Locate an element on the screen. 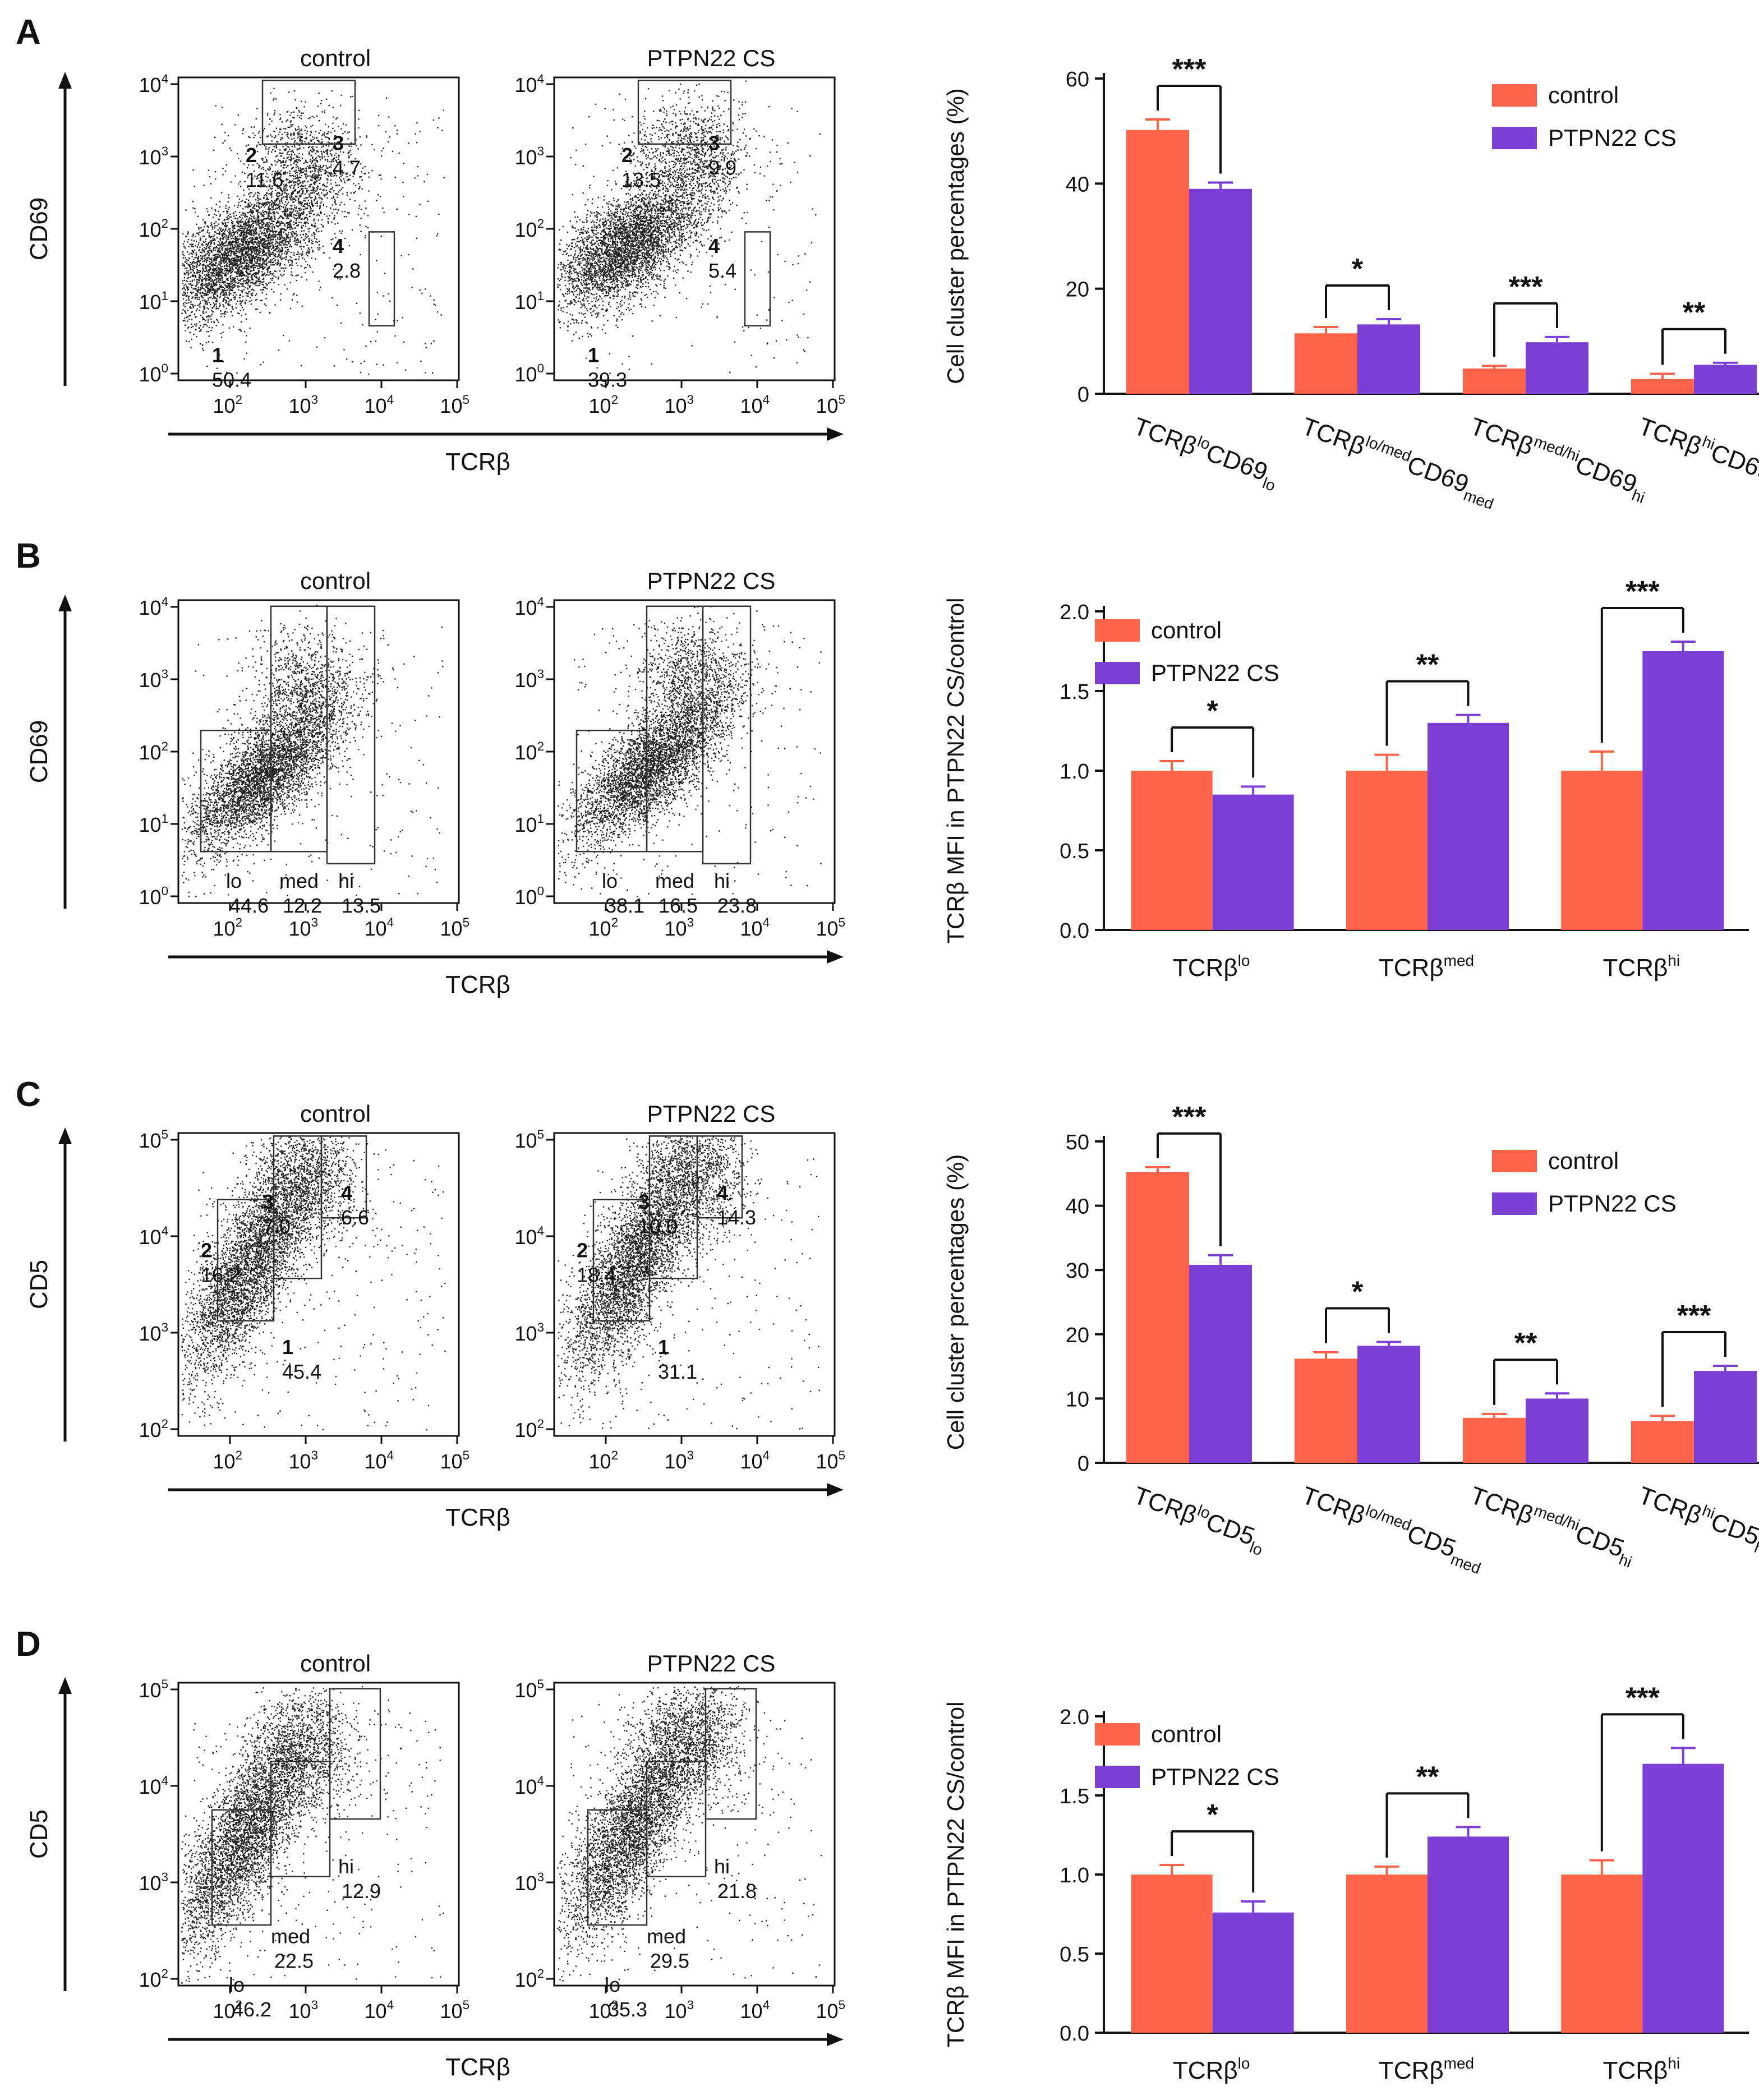  tick-exponent: 1 is located at coordinates (540, 296).